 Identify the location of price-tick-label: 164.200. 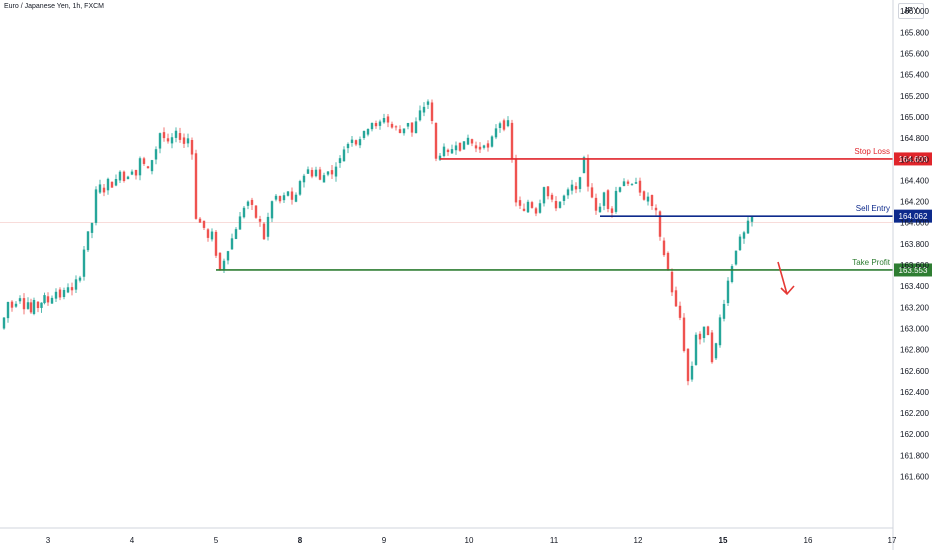
(914, 202).